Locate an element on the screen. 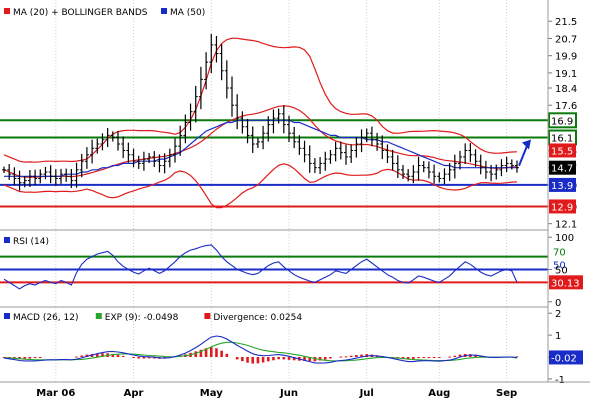  trend-arrow-head is located at coordinates (526, 144).